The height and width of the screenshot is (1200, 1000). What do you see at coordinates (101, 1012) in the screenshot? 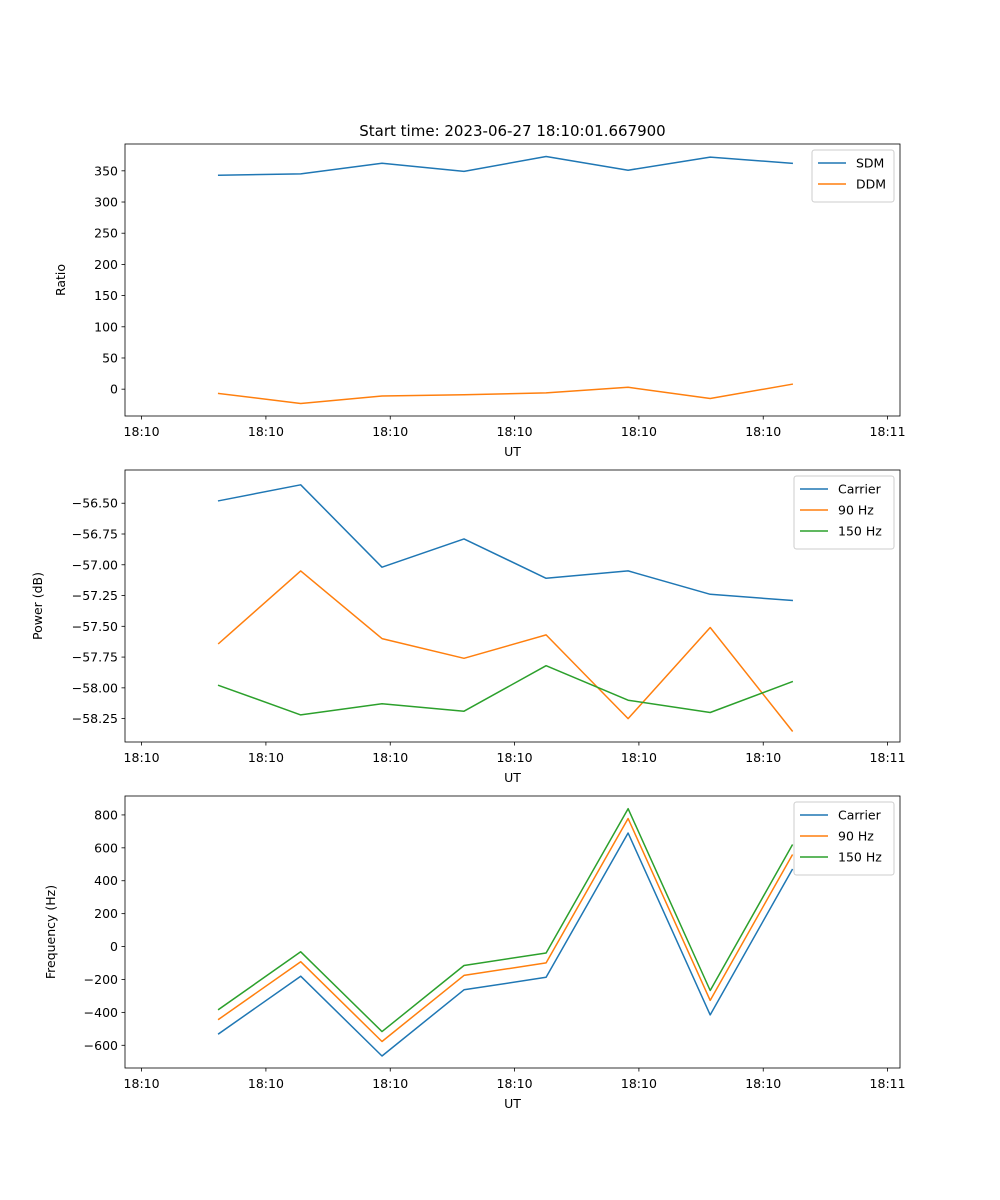
I see `y-tick-label: −400` at bounding box center [101, 1012].